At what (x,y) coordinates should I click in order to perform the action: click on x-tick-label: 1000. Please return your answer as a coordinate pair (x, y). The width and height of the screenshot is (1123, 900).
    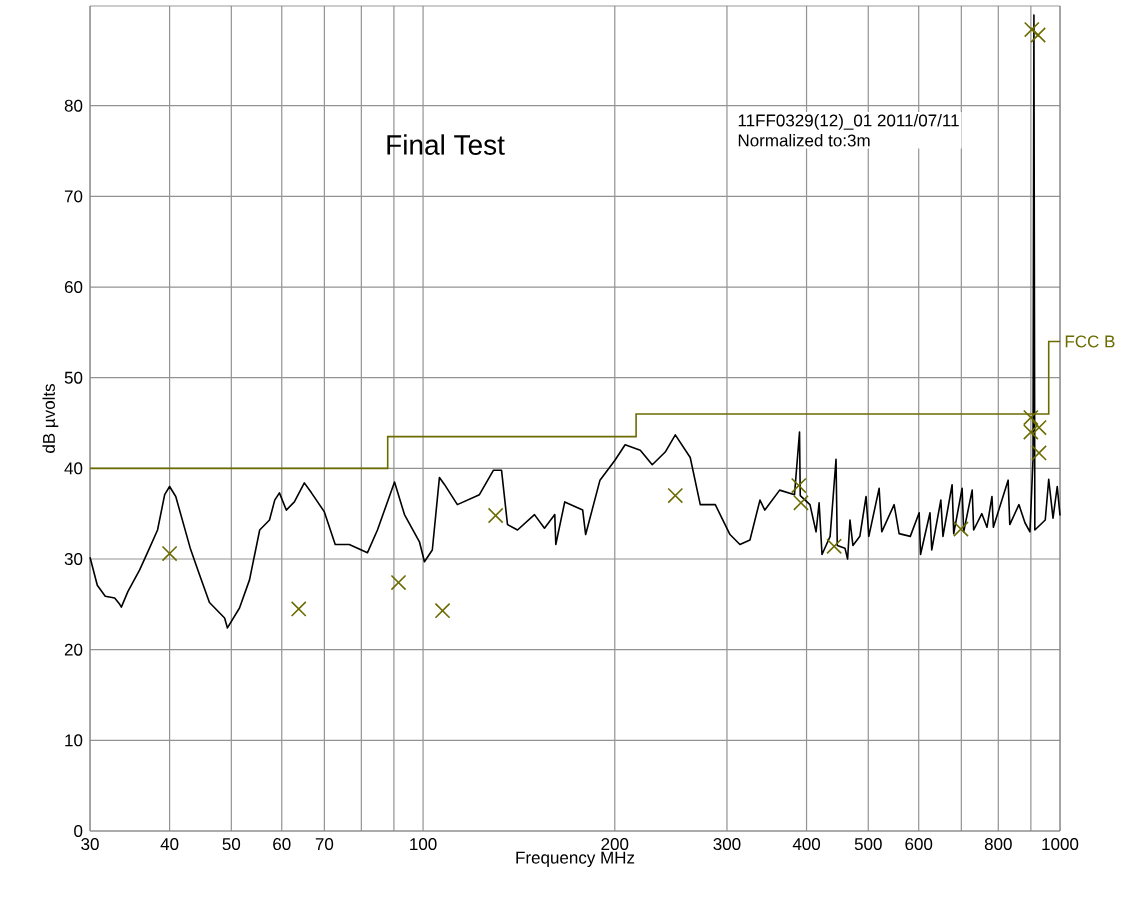
    Looking at the image, I should click on (1060, 844).